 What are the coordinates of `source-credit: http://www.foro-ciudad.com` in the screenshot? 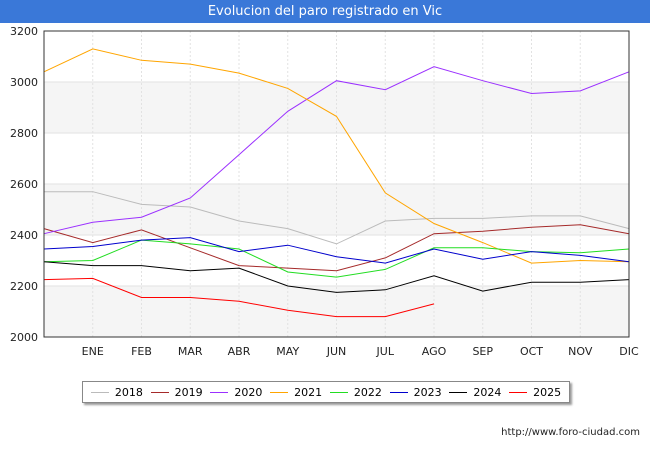 It's located at (570, 432).